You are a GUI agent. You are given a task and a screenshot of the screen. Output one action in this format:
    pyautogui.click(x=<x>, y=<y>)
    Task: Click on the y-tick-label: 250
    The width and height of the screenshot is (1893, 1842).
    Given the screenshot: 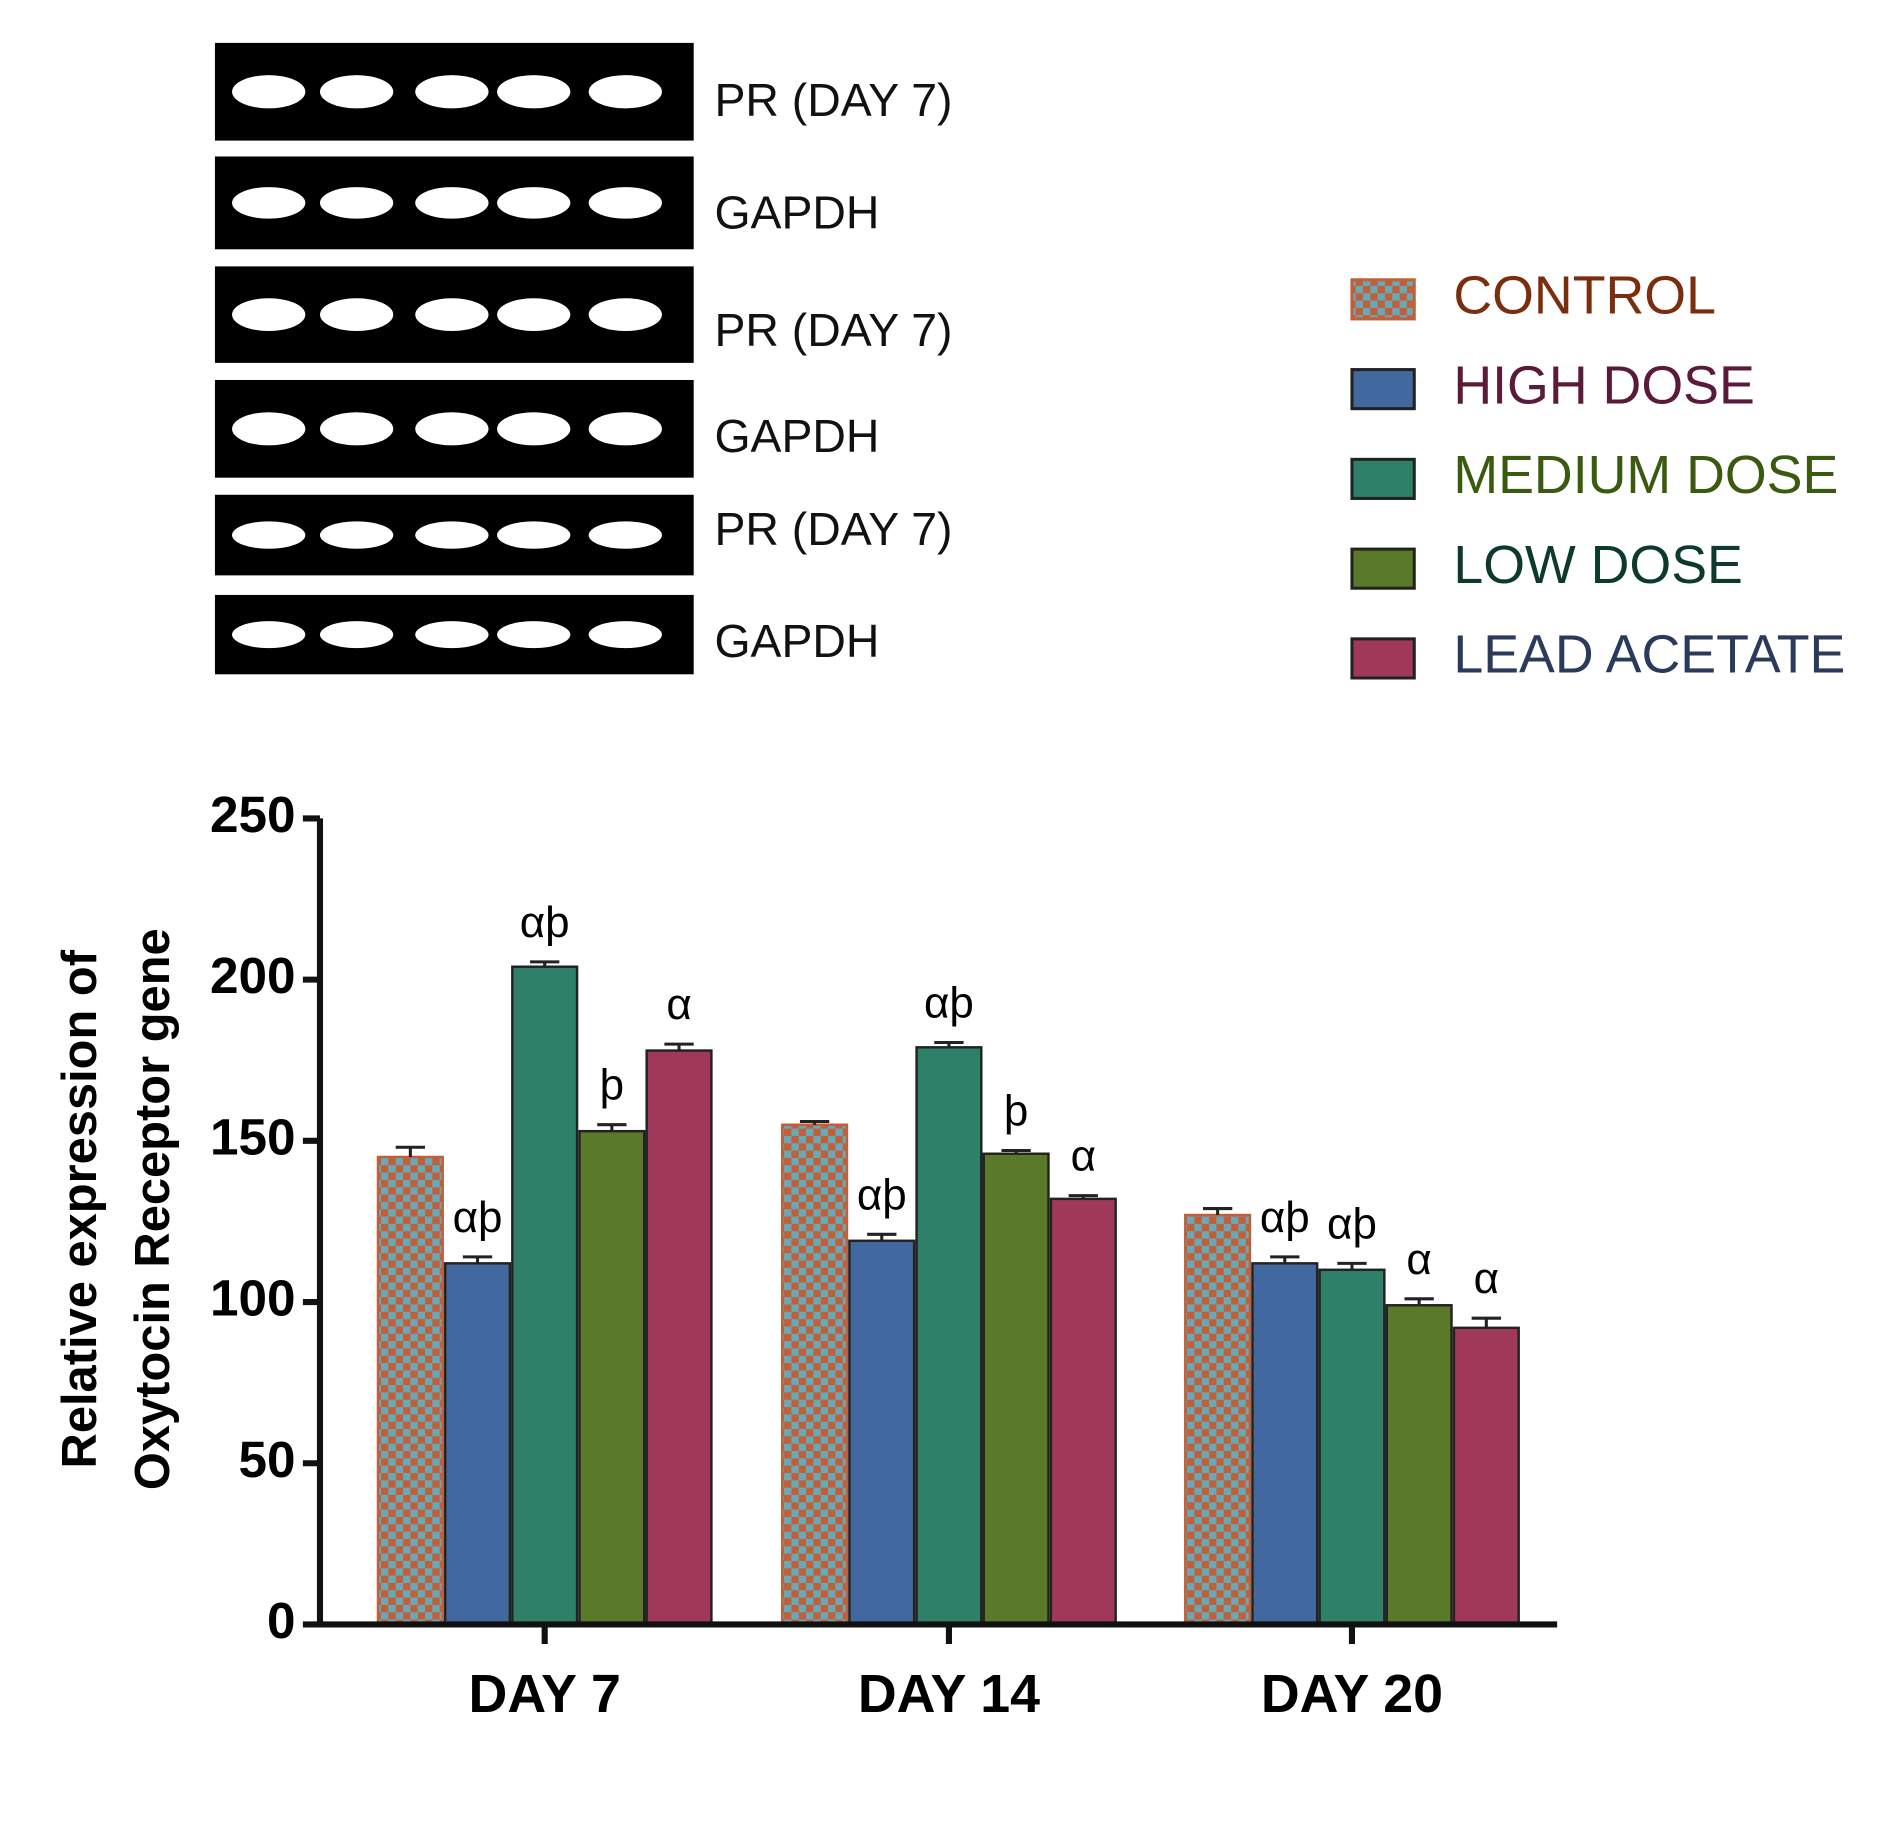 What is the action you would take?
    pyautogui.click(x=253, y=814)
    